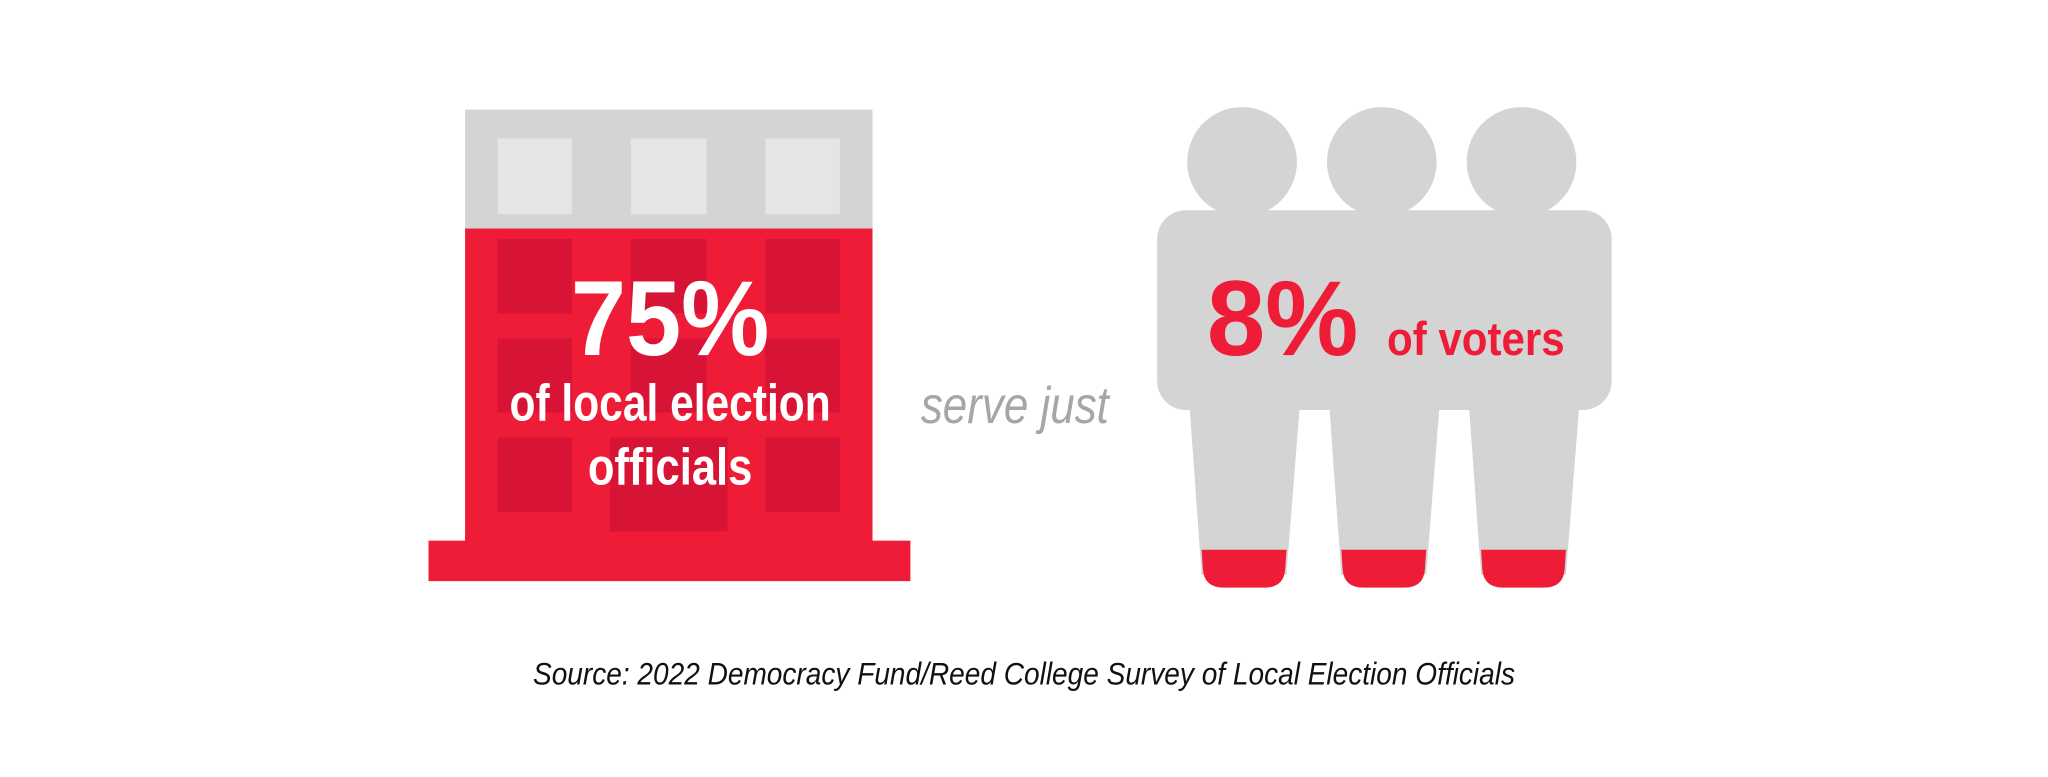 This screenshot has width=2048, height=777. I want to click on building-icon, so click(669, 345).